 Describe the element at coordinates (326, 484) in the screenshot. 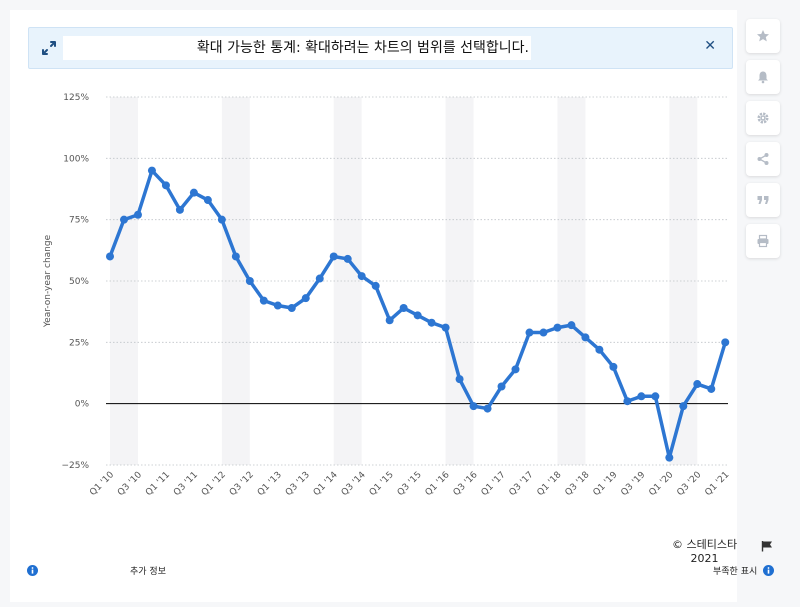

I see `x-tick-label: Q1 '14` at that location.